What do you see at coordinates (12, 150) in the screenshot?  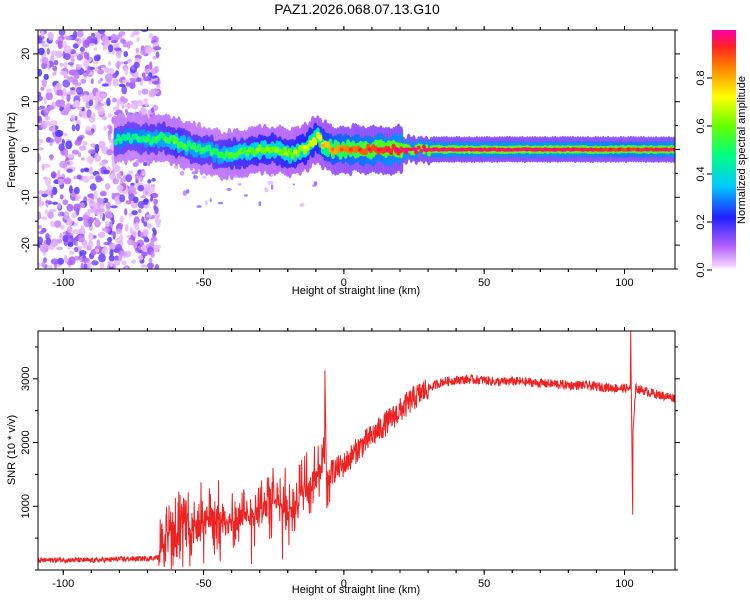 I see `spectrogram-y-label: Frequency (Hz)` at bounding box center [12, 150].